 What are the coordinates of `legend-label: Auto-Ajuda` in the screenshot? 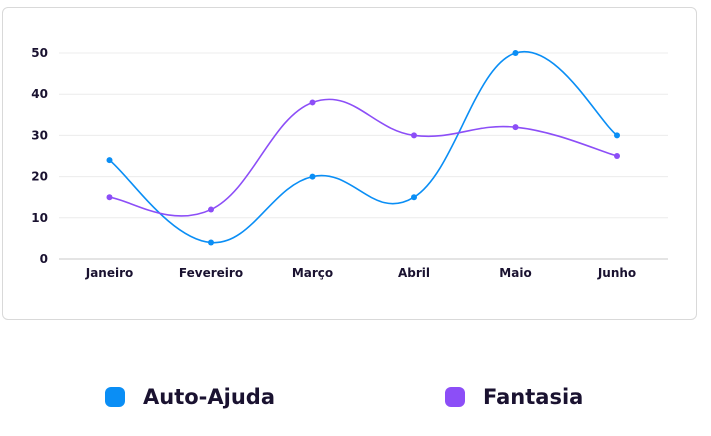 It's located at (209, 397).